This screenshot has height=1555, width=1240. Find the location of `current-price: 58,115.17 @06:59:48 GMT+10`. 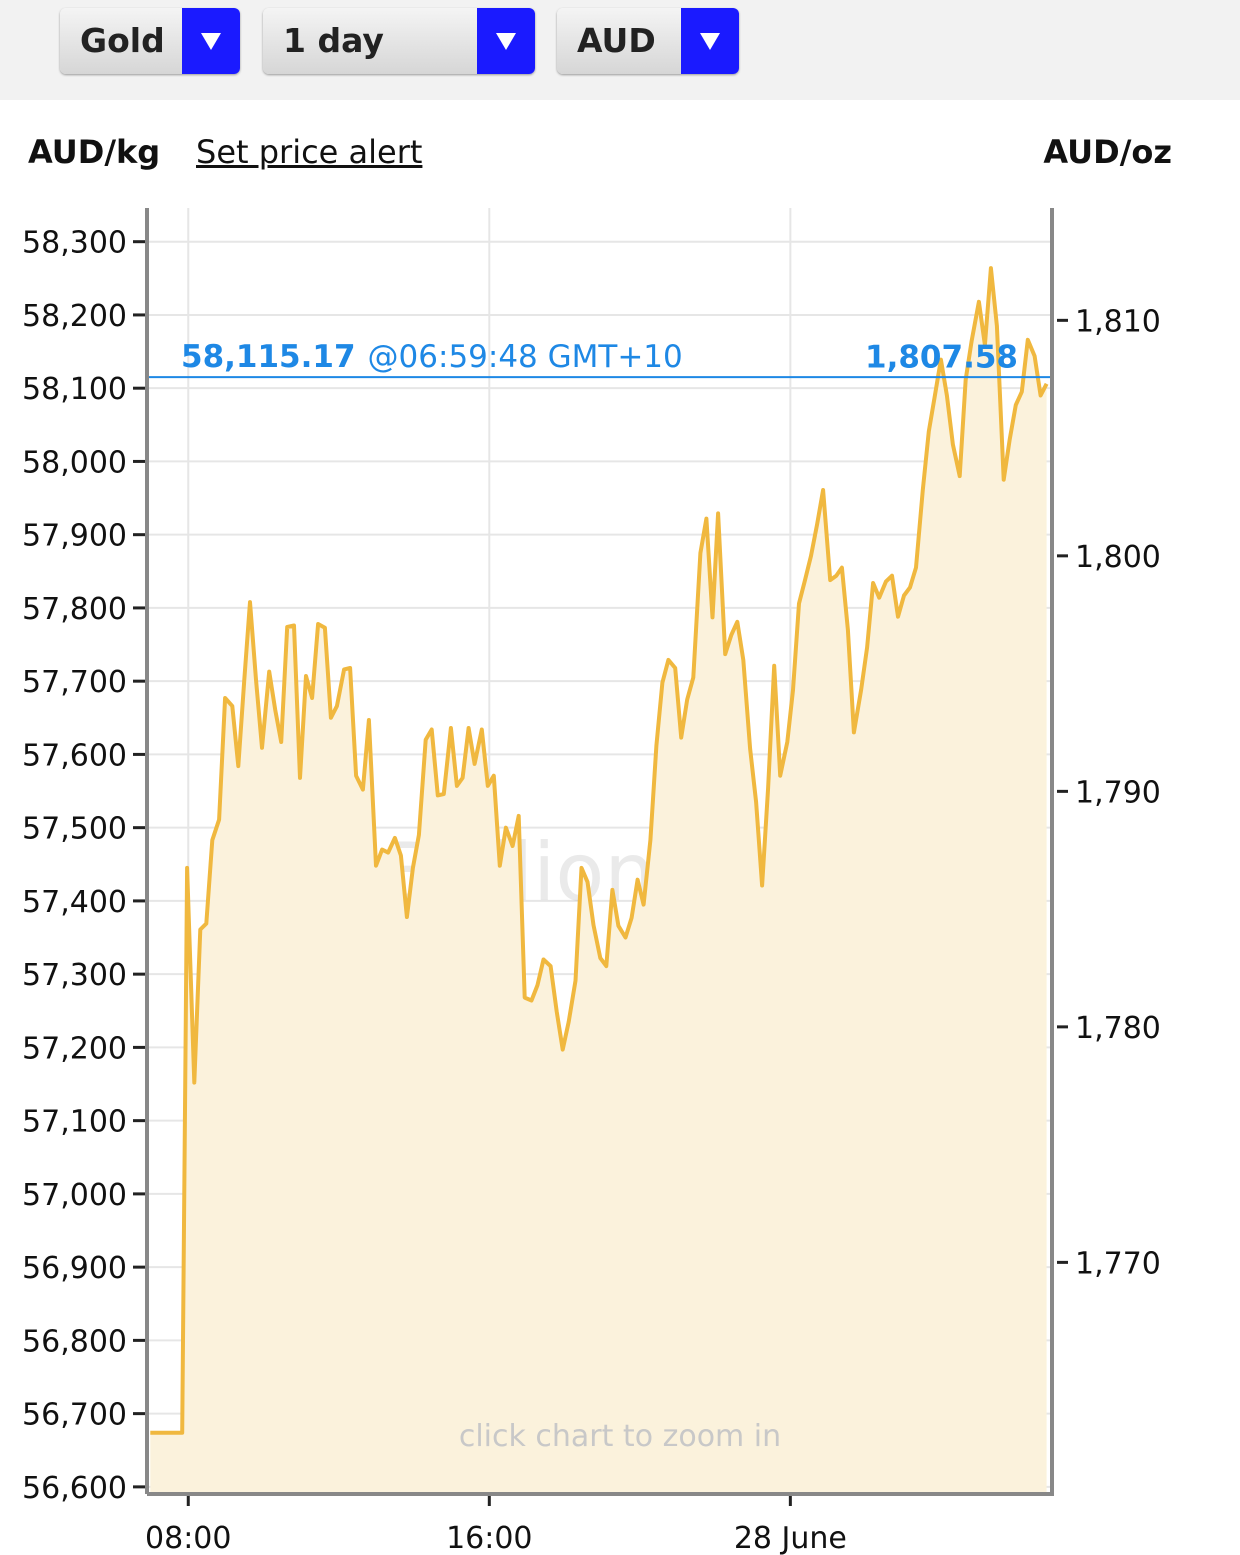

current-price: 58,115.17 @06:59:48 GMT+10 is located at coordinates (432, 357).